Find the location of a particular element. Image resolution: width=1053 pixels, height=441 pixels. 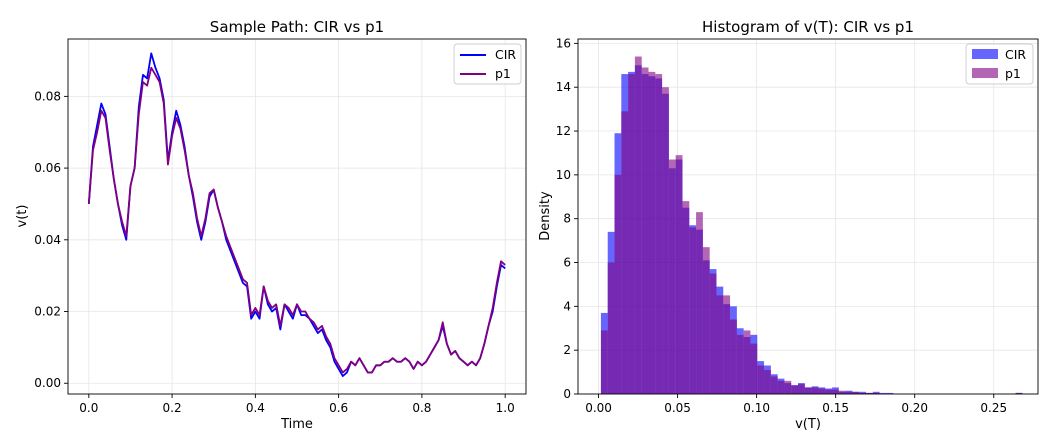

sample-path-xtick-label: 1.0 is located at coordinates (505, 408).